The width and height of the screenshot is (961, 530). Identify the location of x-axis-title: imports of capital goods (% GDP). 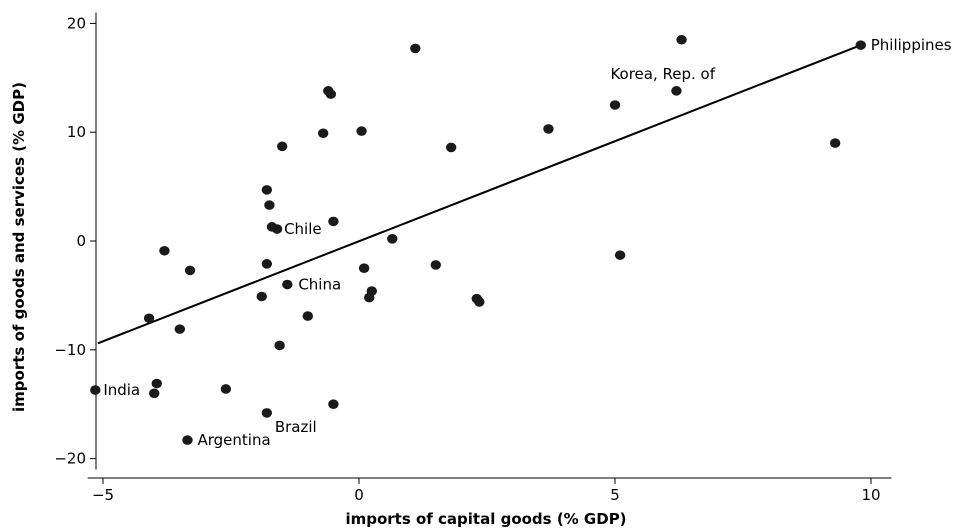
(485, 519).